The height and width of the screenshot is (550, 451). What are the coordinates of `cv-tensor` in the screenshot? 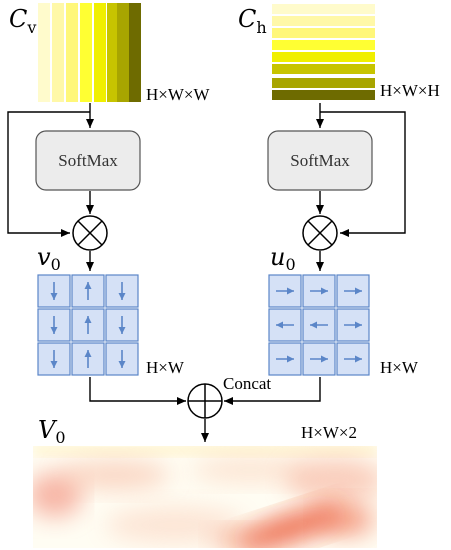 It's located at (89, 52).